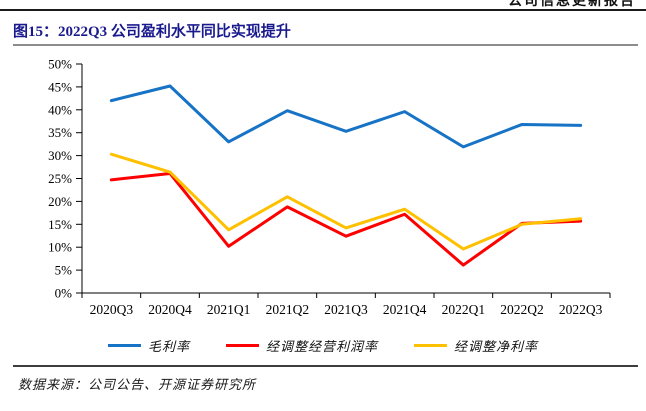 This screenshot has height=411, width=646. I want to click on legend-item-0: 毛利率, so click(148, 345).